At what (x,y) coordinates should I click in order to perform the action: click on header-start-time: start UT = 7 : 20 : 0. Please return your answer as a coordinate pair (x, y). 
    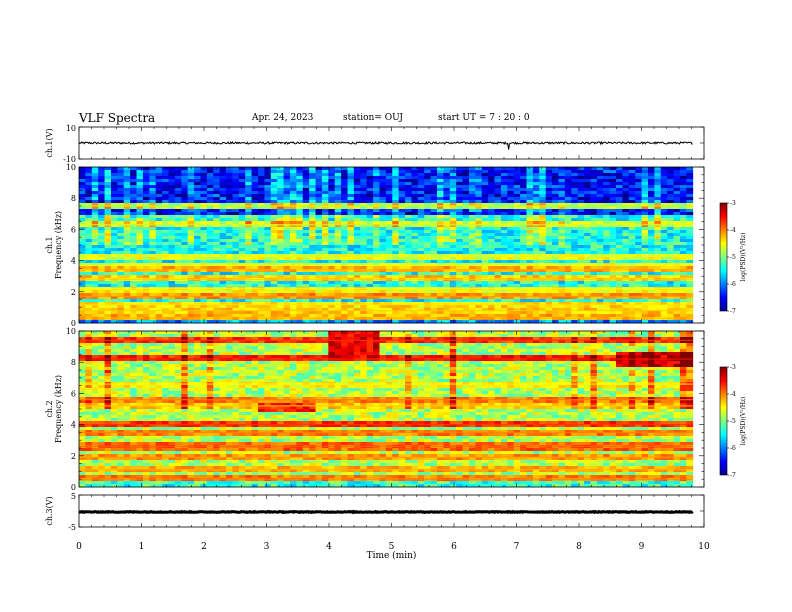
    Looking at the image, I should click on (484, 118).